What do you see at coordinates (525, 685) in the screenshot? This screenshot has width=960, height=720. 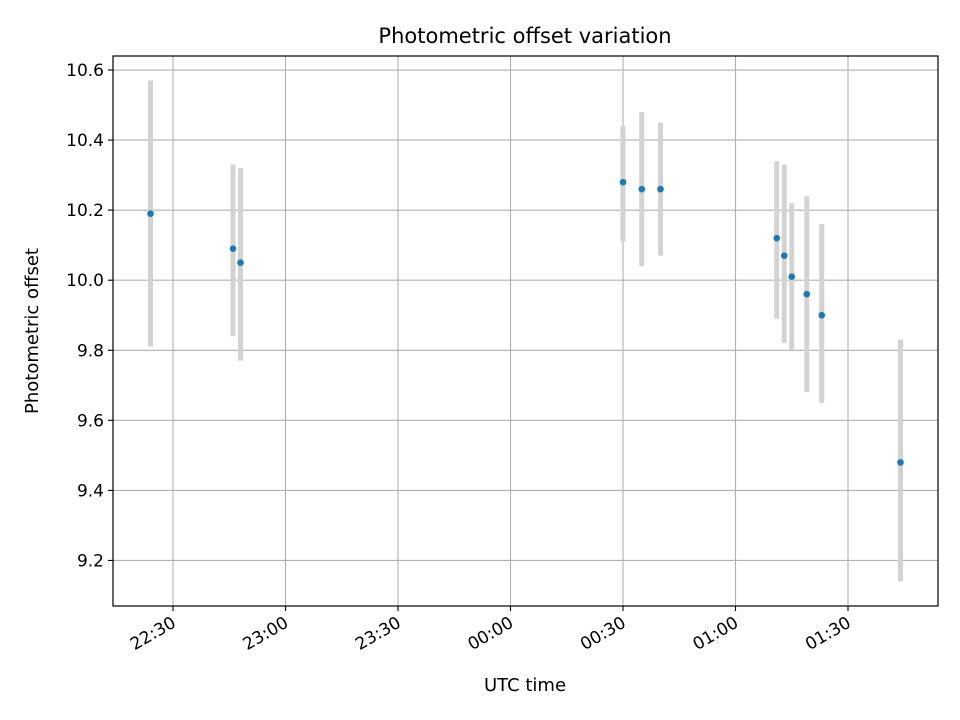 I see `x-axis-label: UTC time` at bounding box center [525, 685].